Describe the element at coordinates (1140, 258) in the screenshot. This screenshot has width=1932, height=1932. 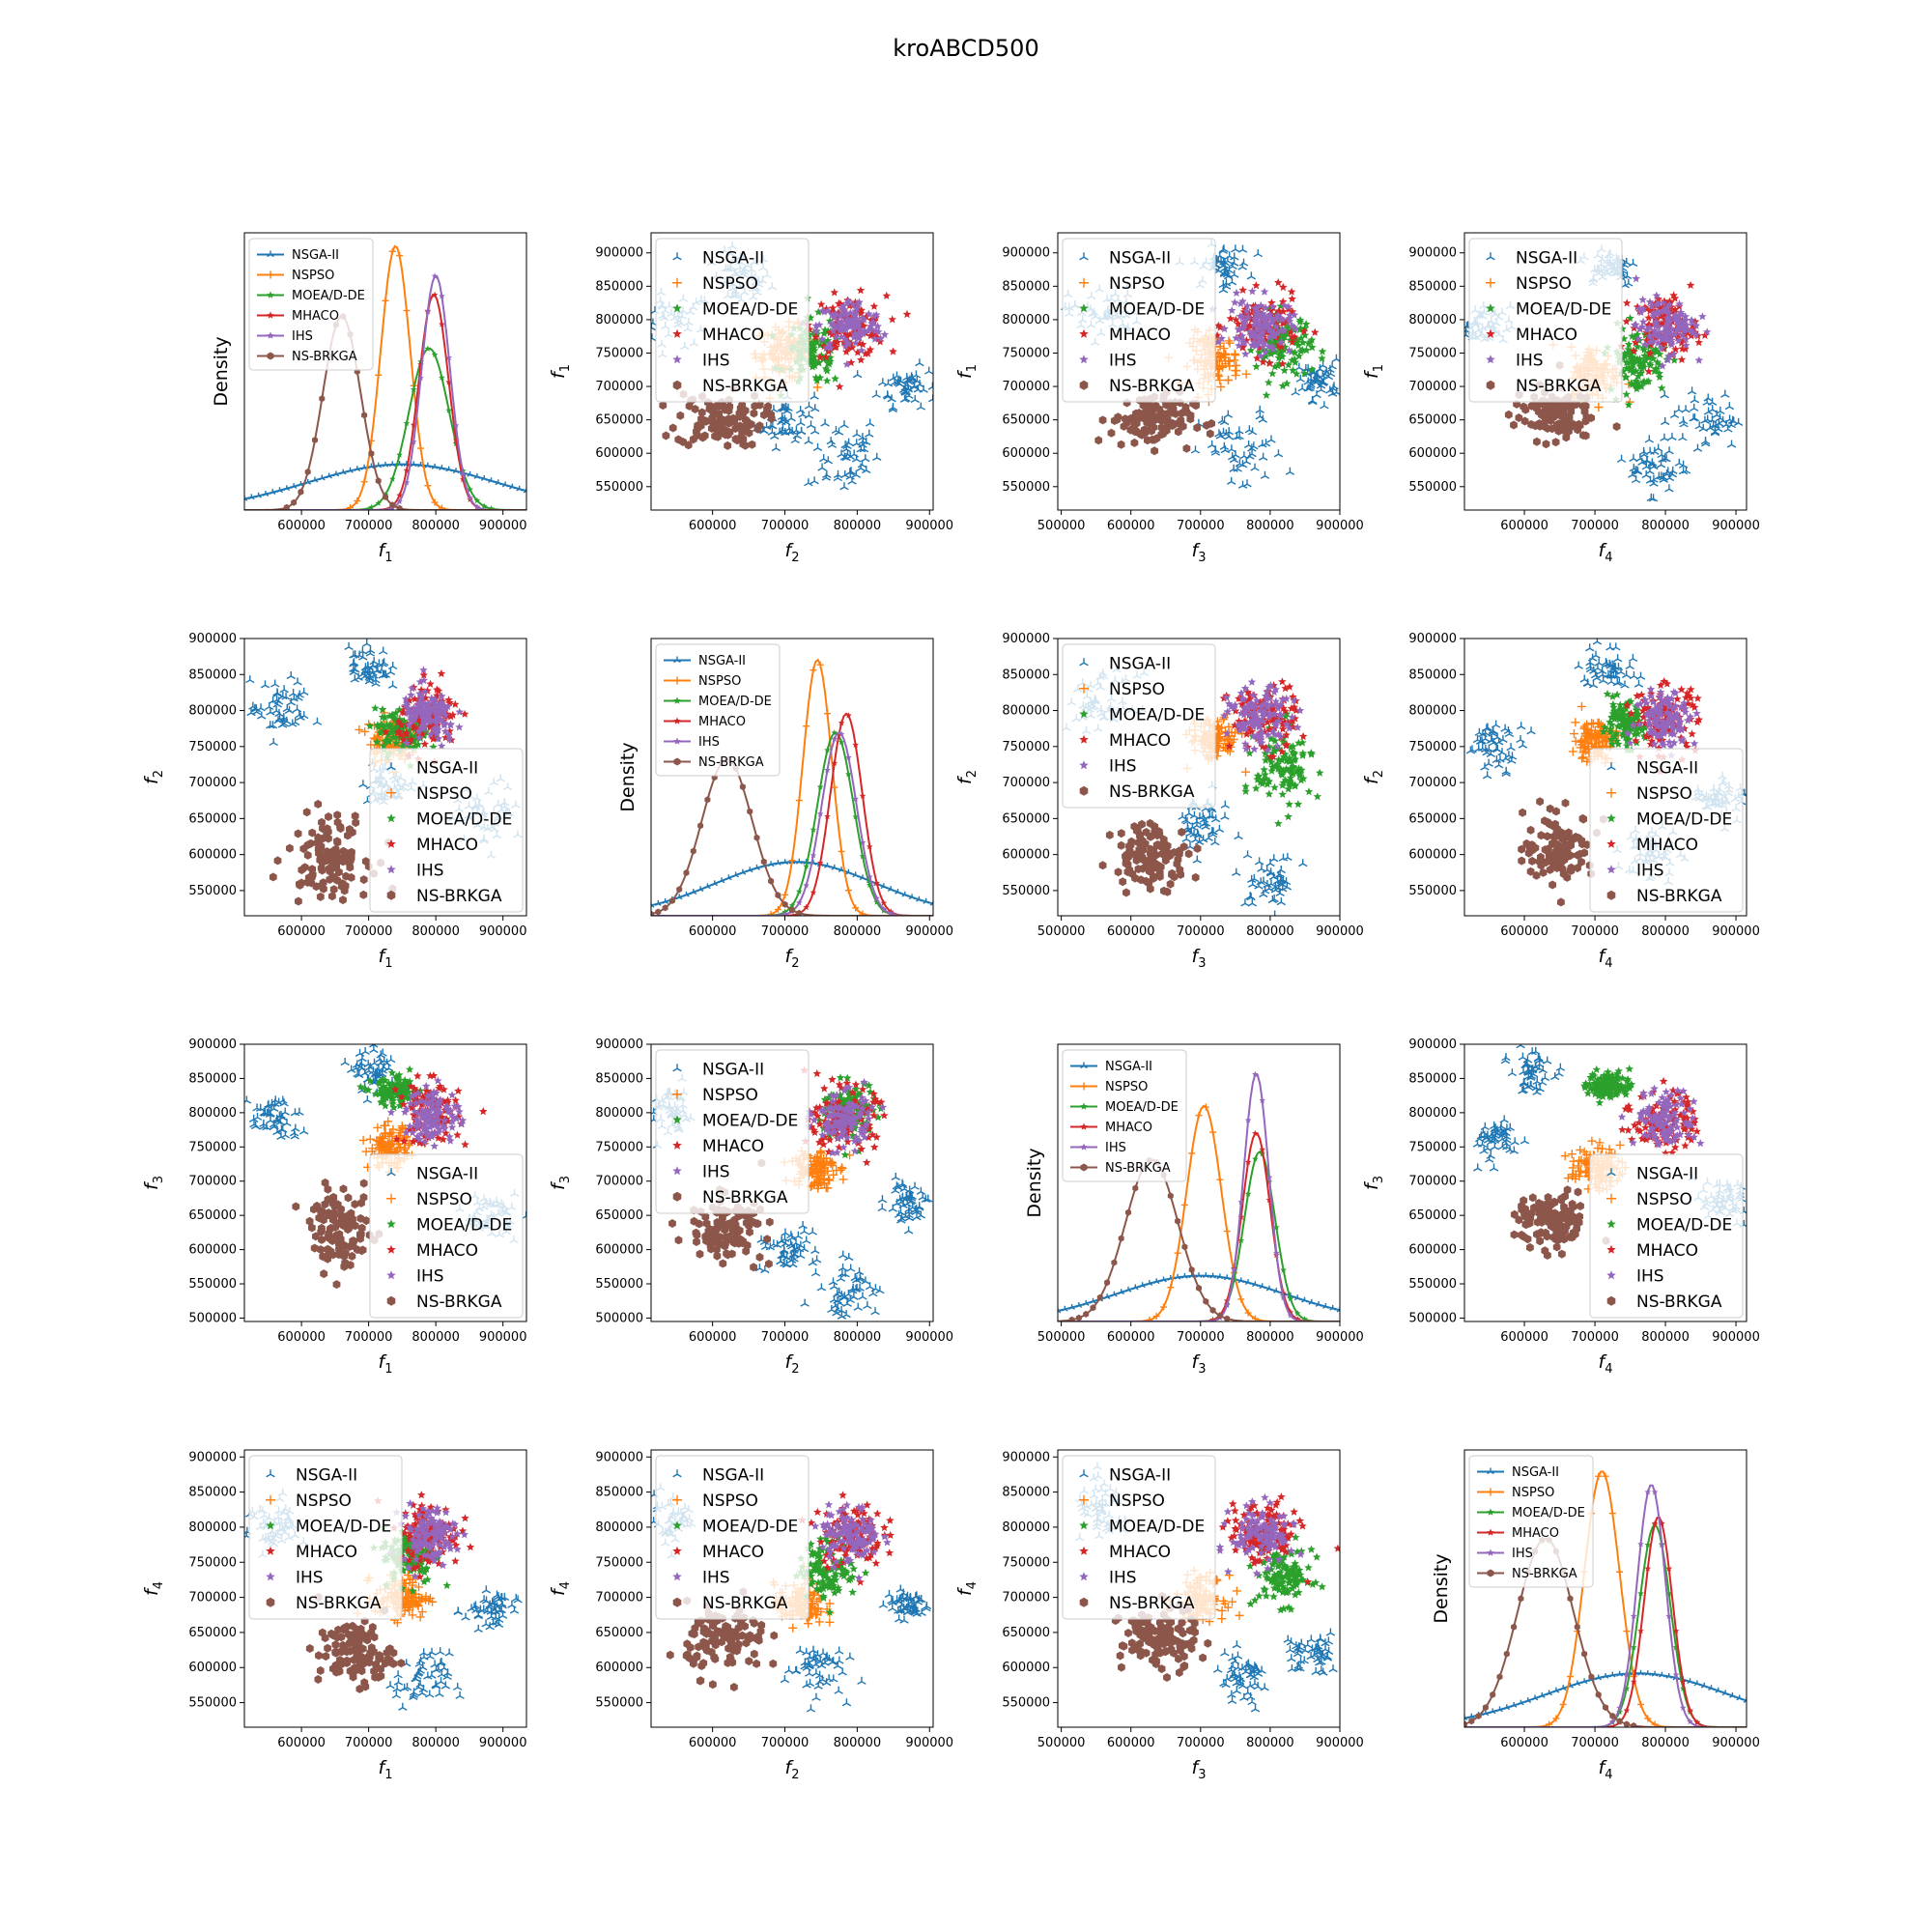
I see `legend-label: NSGA-II` at that location.